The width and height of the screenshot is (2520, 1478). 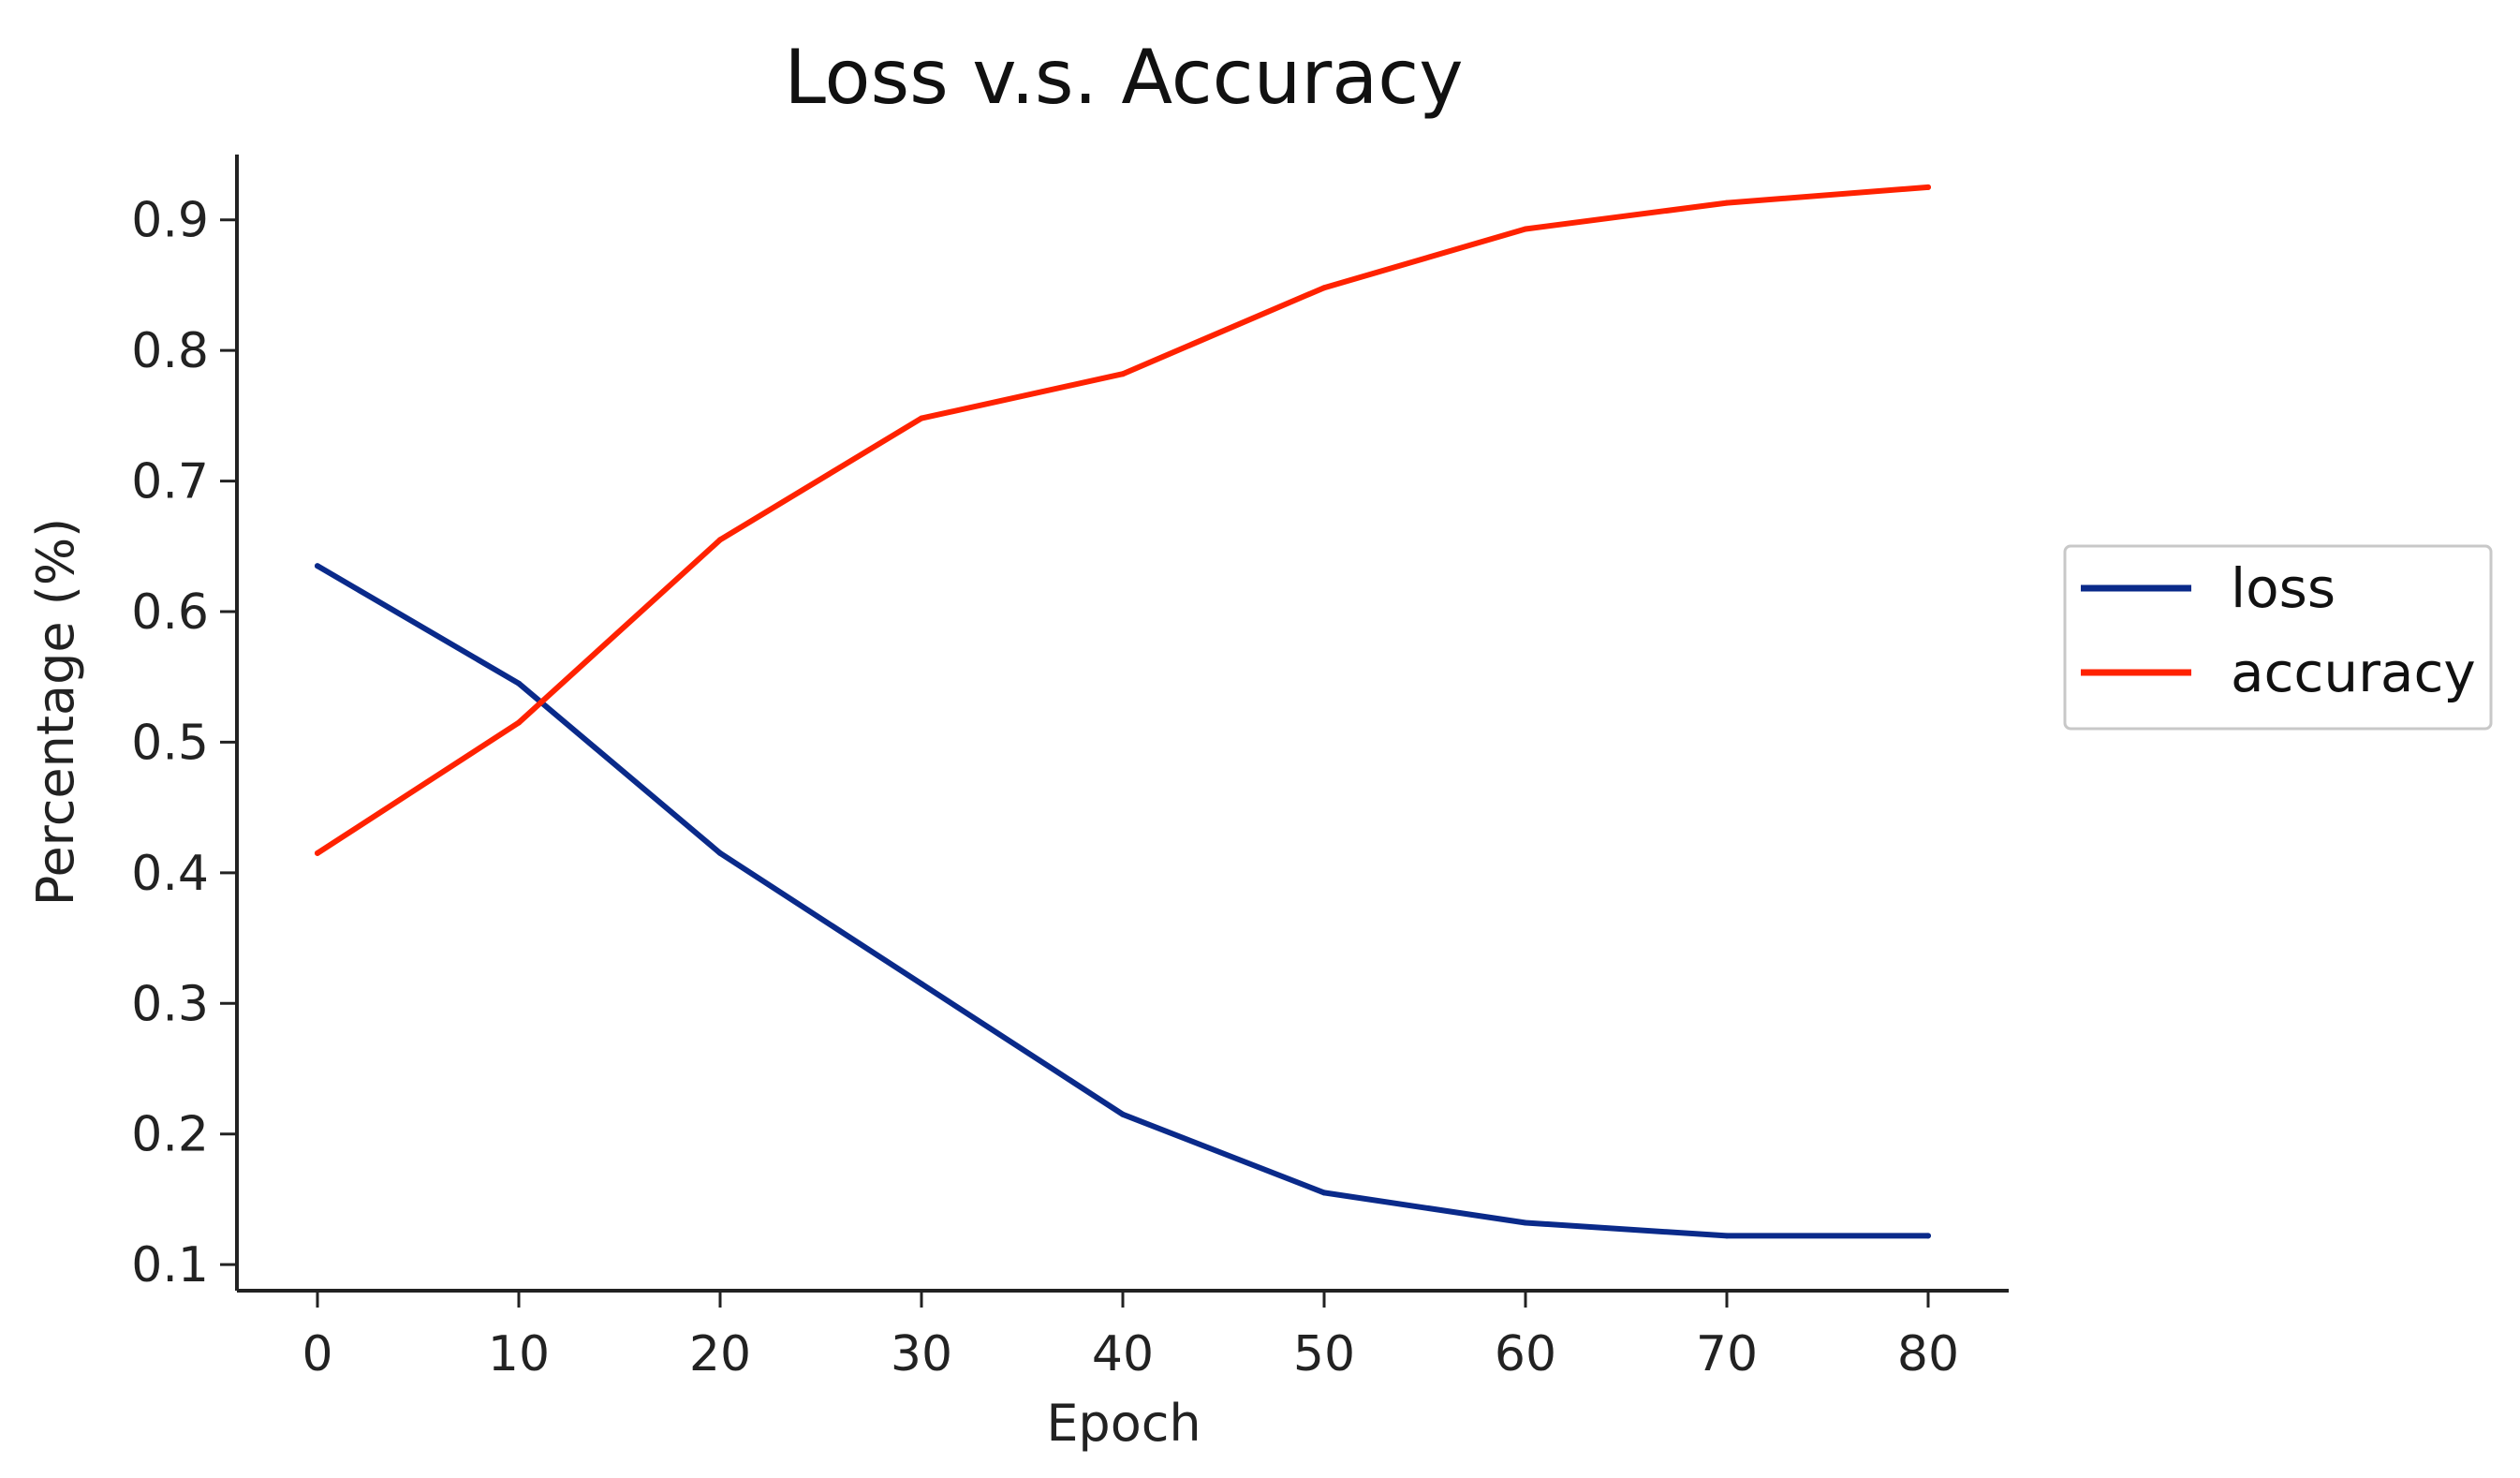 I want to click on legend-label-loss: loss, so click(x=2283, y=588).